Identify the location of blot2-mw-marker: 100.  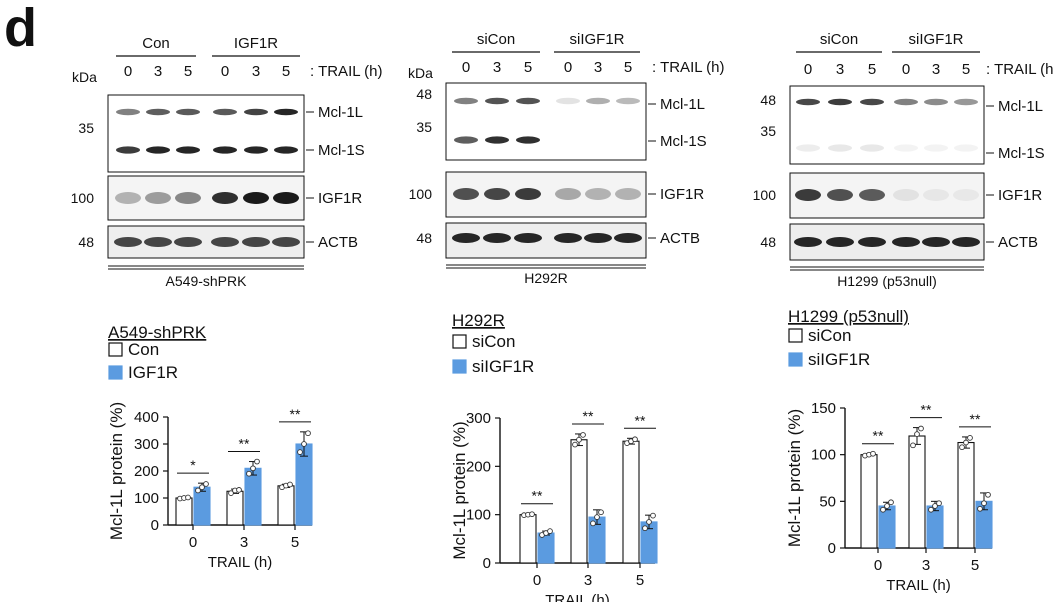
(421, 194).